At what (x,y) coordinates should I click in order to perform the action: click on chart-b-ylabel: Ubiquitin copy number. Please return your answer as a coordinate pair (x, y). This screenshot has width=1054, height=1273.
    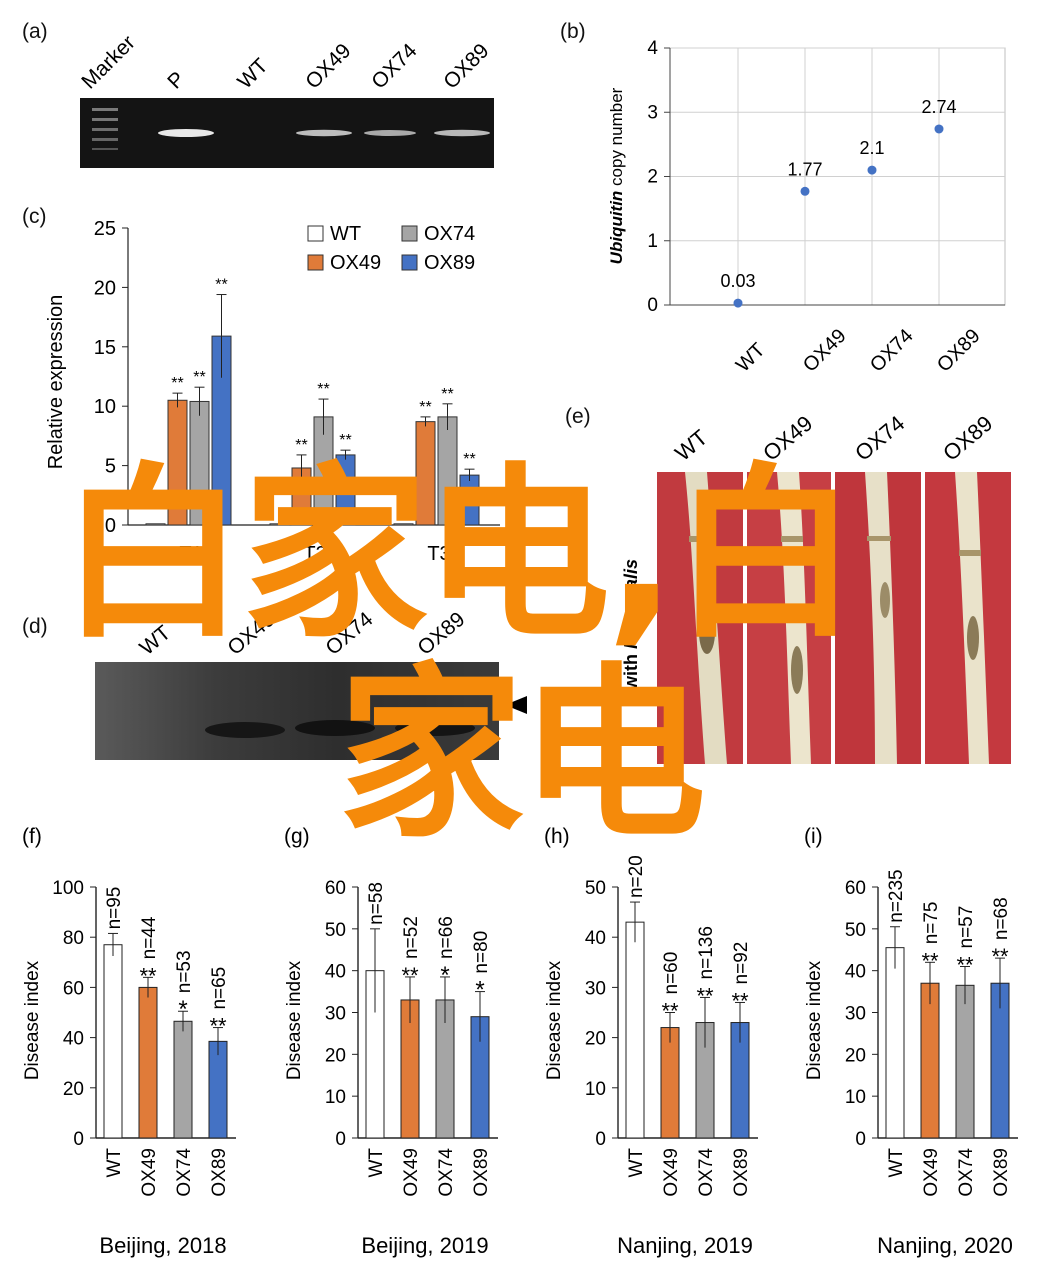
    Looking at the image, I should click on (616, 175).